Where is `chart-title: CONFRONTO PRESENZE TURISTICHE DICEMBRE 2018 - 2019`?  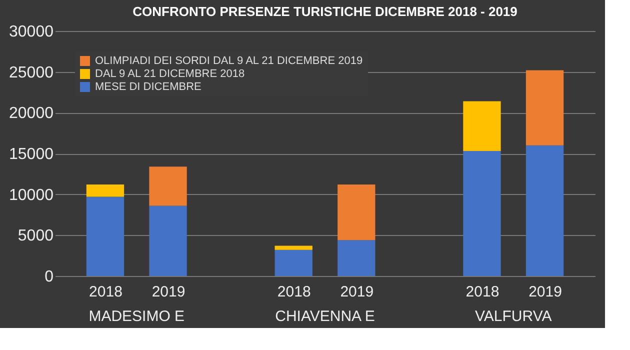
chart-title: CONFRONTO PRESENZE TURISTICHE DICEMBRE 2018 - 2019 is located at coordinates (325, 11).